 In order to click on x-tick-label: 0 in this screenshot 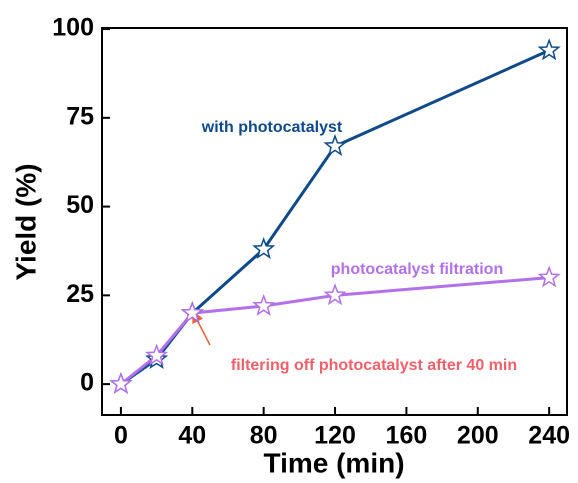, I will do `click(121, 436)`.